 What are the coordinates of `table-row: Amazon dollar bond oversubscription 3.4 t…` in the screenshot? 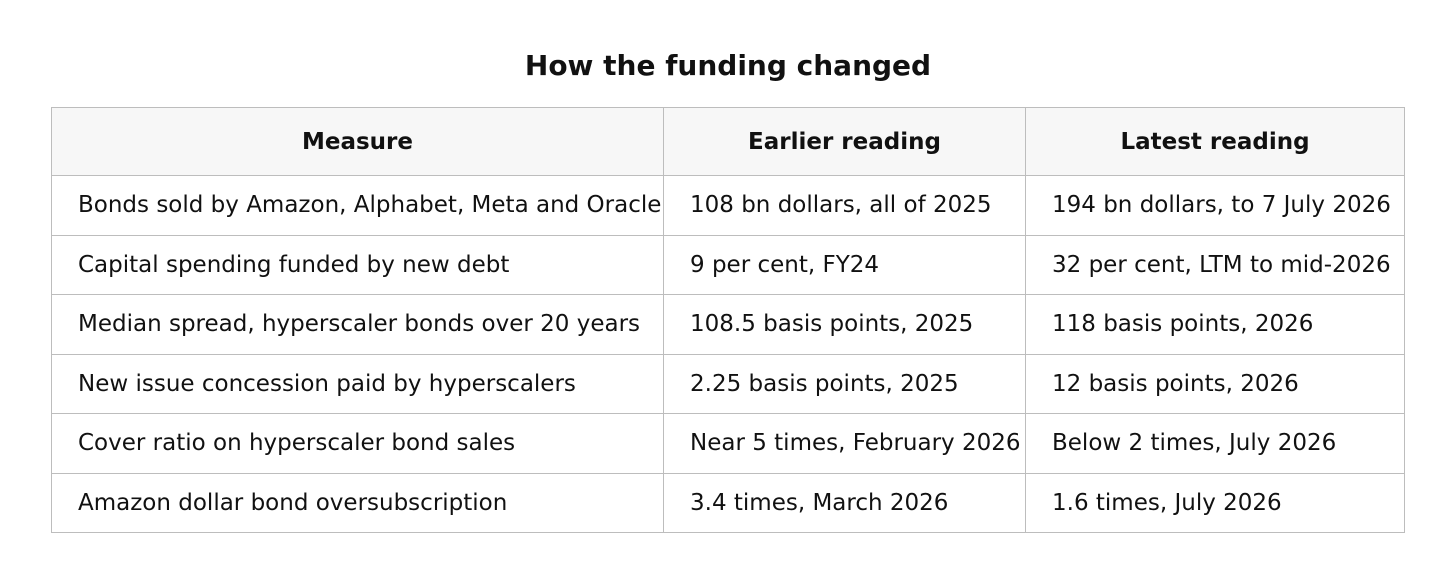 It's located at (728, 502).